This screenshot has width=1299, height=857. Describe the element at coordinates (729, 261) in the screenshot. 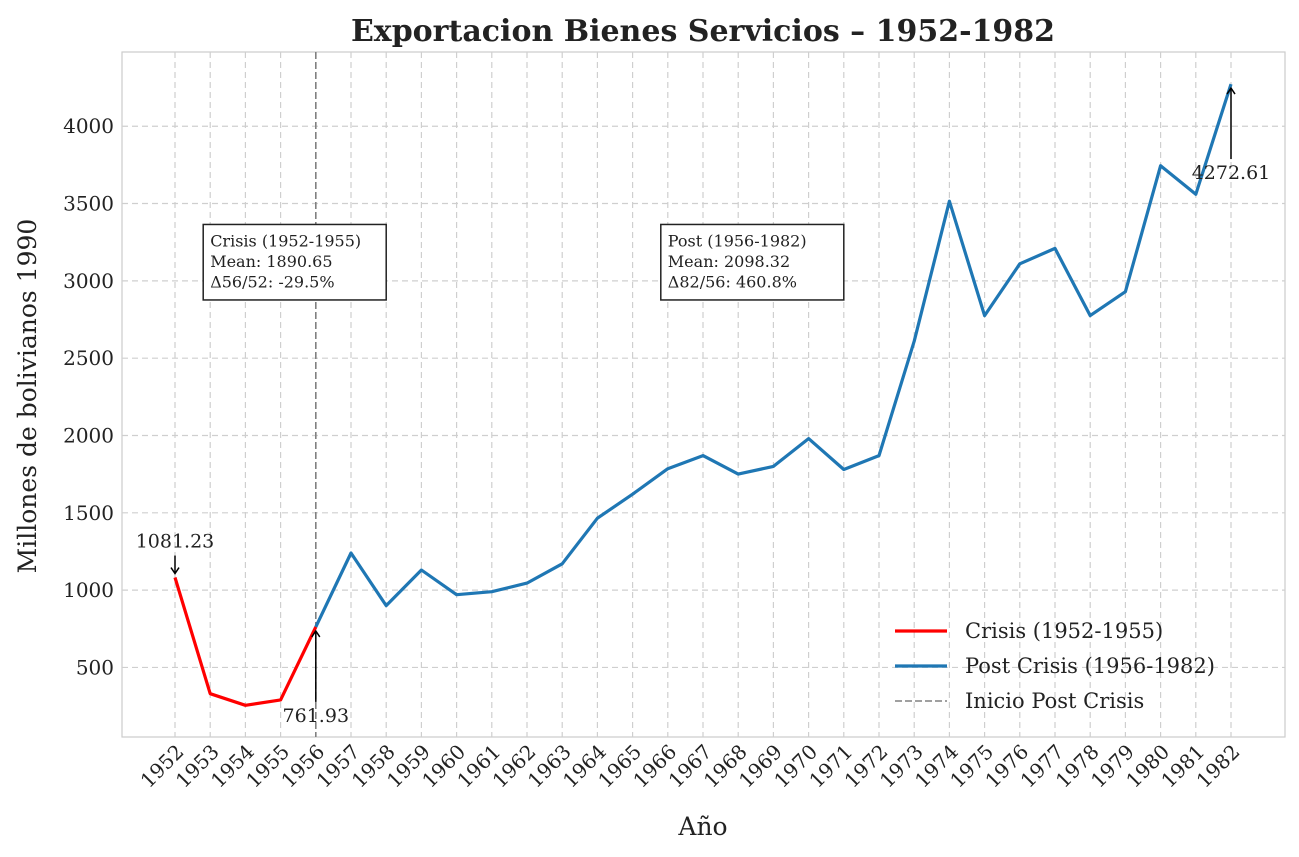

I see `stat-box-line: Mean: 2098.32` at that location.